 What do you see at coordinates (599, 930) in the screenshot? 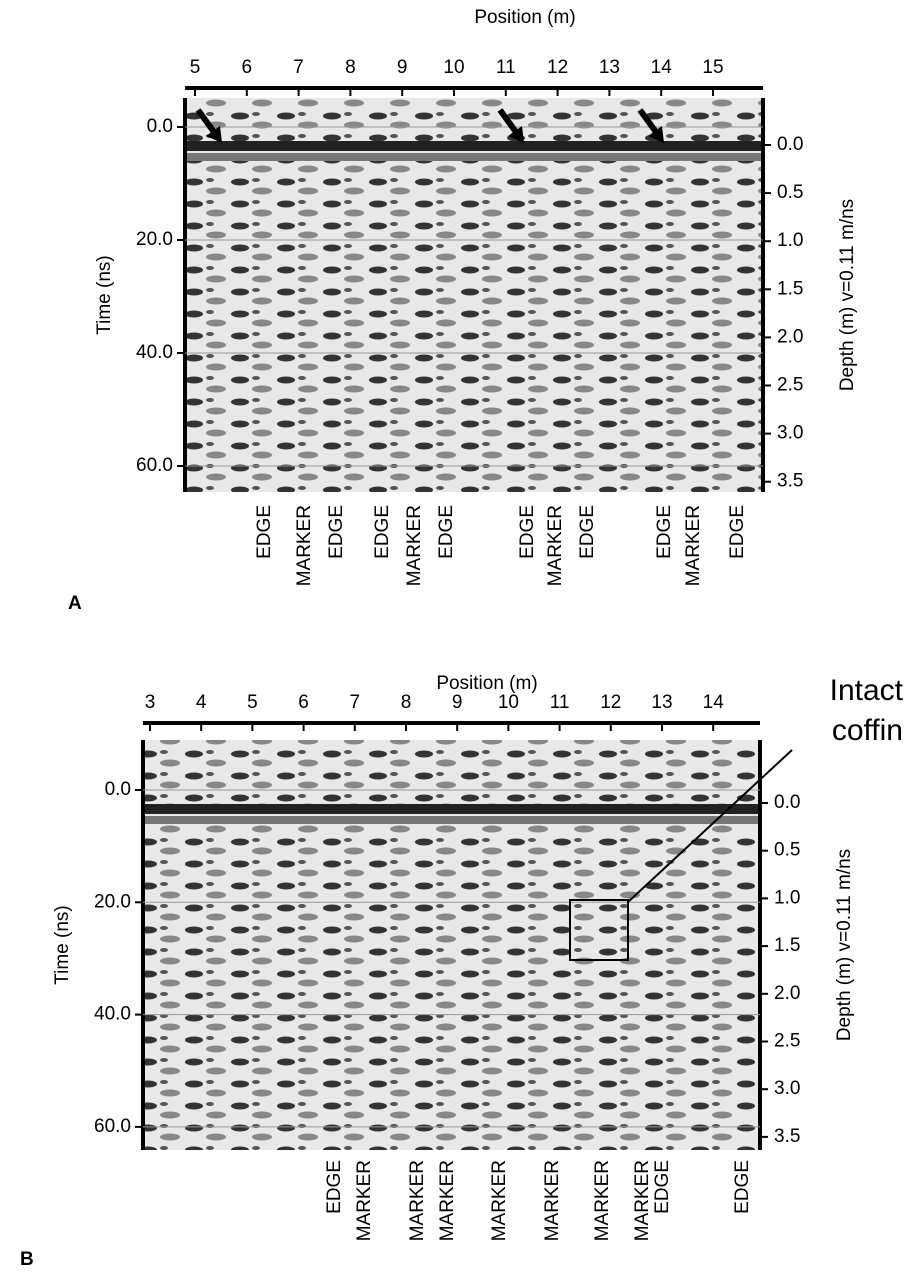
I see `callout-box` at bounding box center [599, 930].